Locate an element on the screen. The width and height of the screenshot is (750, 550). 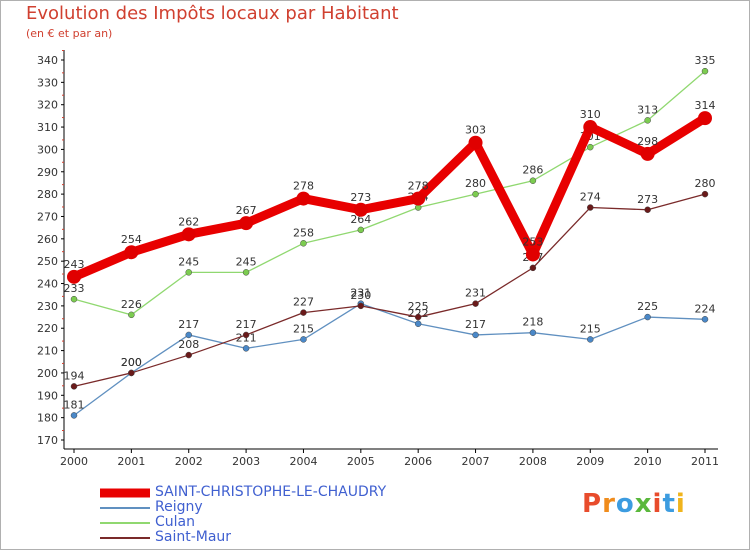
x-tick-label: 2001 is located at coordinates (131, 461).